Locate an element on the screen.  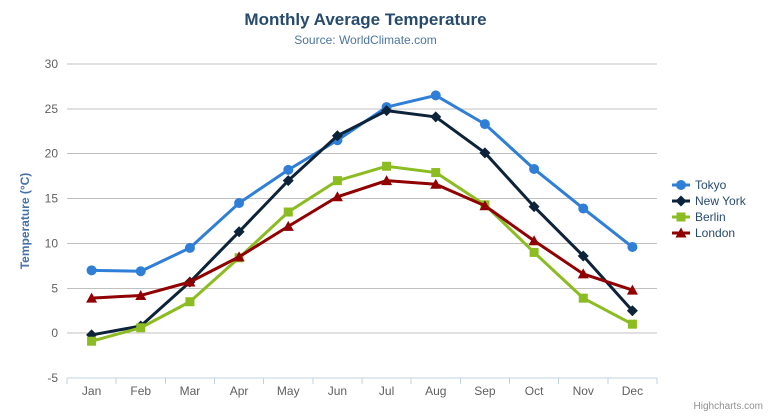
x-tick-label: Aug is located at coordinates (435, 391).